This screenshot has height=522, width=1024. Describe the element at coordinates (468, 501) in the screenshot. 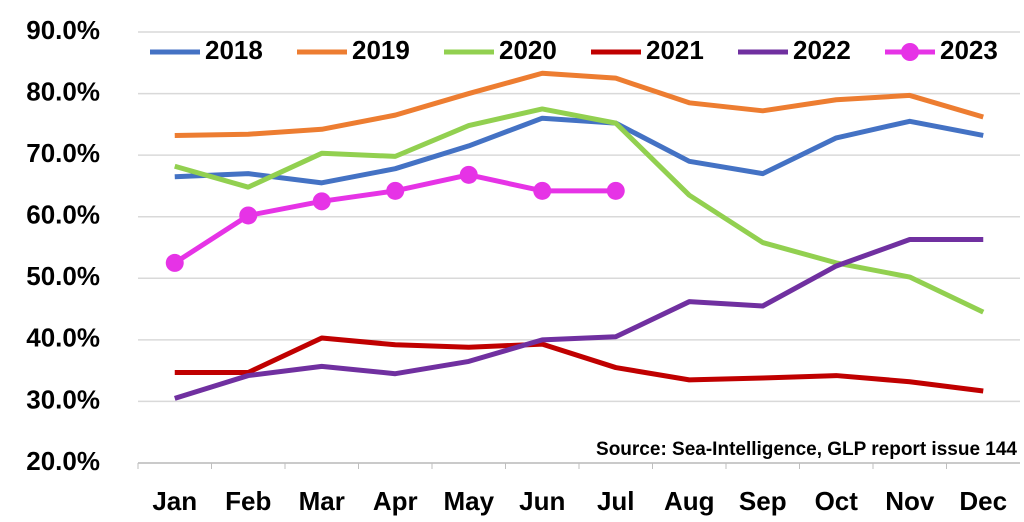

I see `x-tick-label: May` at that location.